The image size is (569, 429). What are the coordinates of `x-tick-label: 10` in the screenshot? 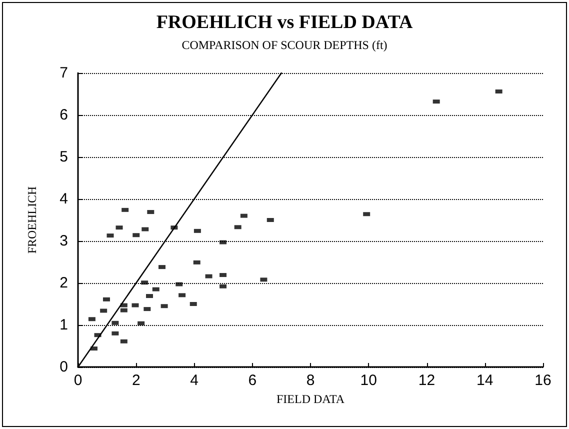 It's located at (368, 380).